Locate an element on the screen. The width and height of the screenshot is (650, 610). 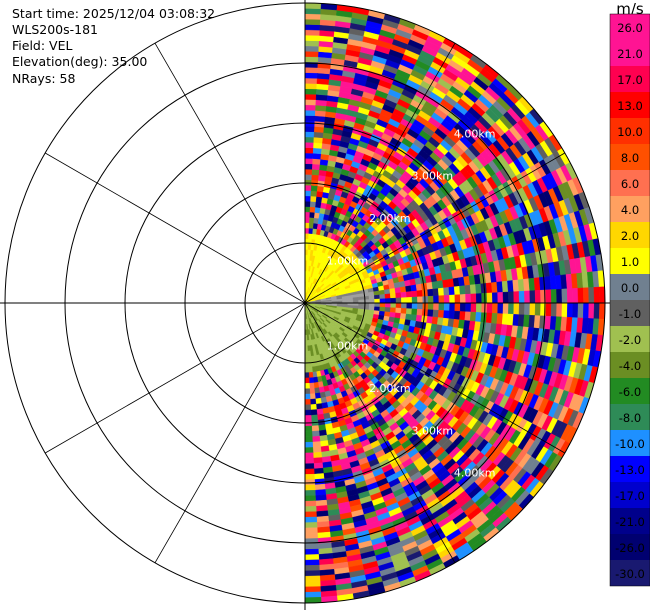
colorbar-tick-label: 2.0 is located at coordinates (630, 236).